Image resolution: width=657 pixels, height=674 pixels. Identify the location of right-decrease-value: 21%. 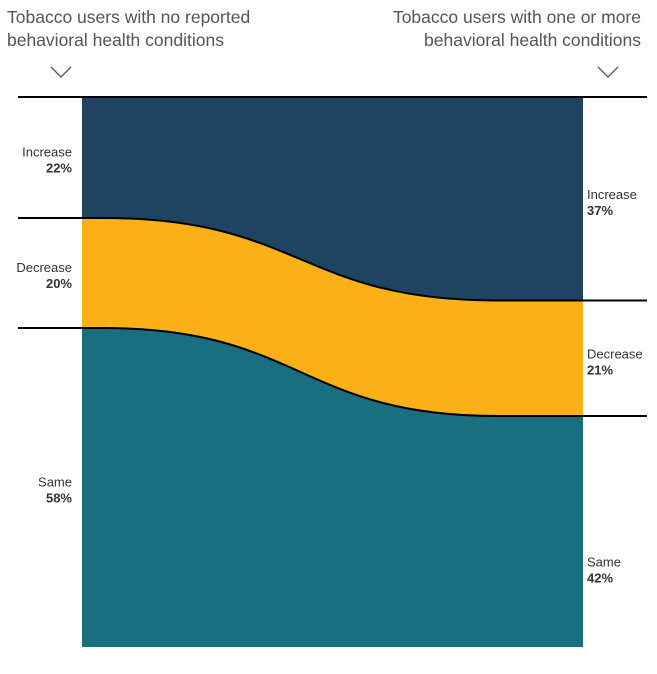
(600, 369).